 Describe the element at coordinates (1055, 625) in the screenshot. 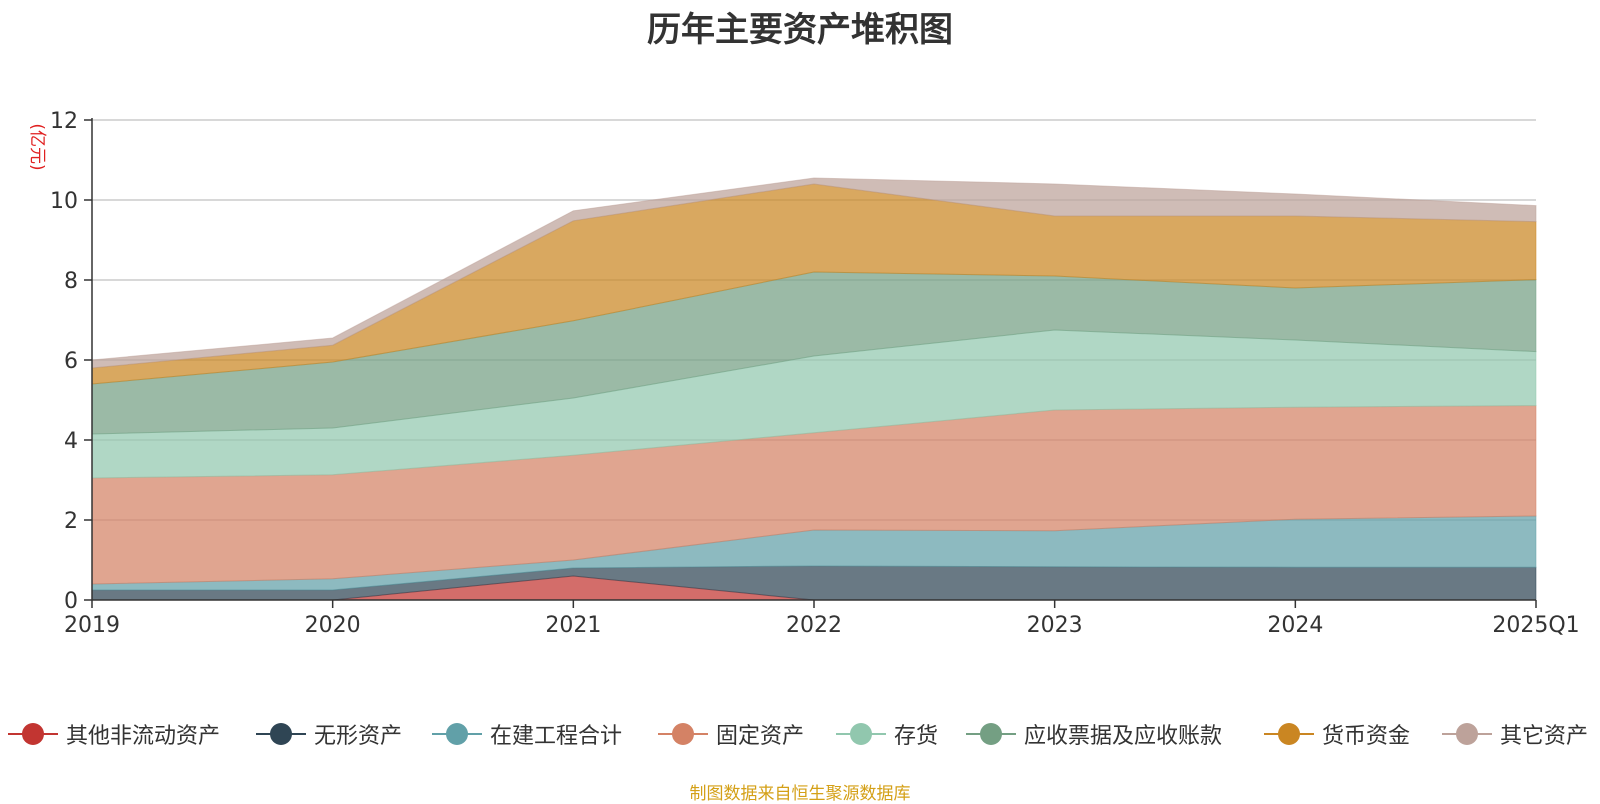

I see `x-tick-label: 2023` at that location.